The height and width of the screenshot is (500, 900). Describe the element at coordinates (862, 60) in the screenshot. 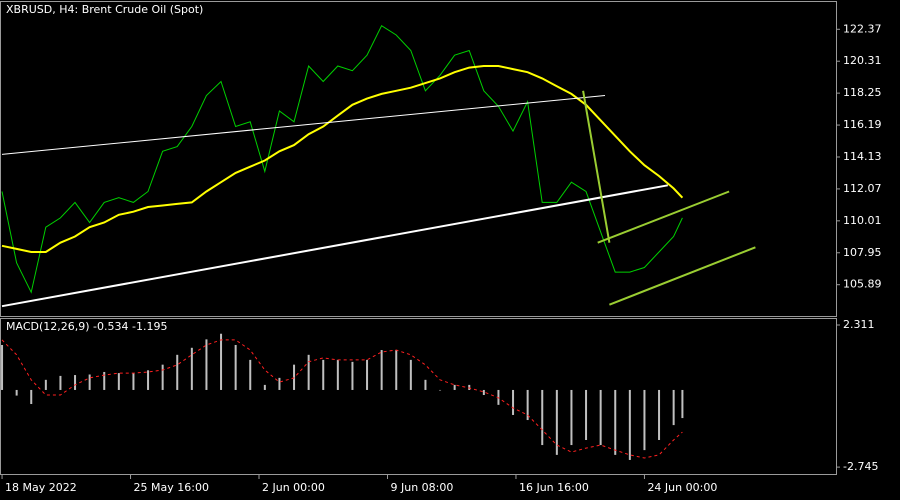

I see `y-tick-label: 120.31` at that location.